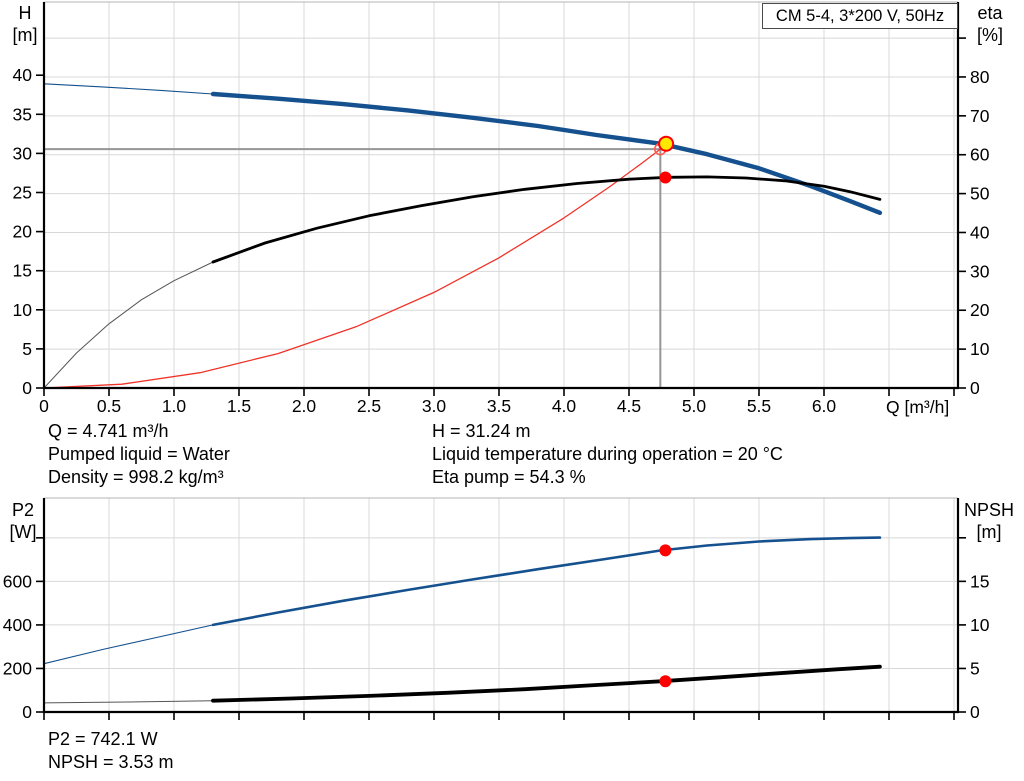  I want to click on npsh-axis-title-symbol: NPSH, so click(988, 510).